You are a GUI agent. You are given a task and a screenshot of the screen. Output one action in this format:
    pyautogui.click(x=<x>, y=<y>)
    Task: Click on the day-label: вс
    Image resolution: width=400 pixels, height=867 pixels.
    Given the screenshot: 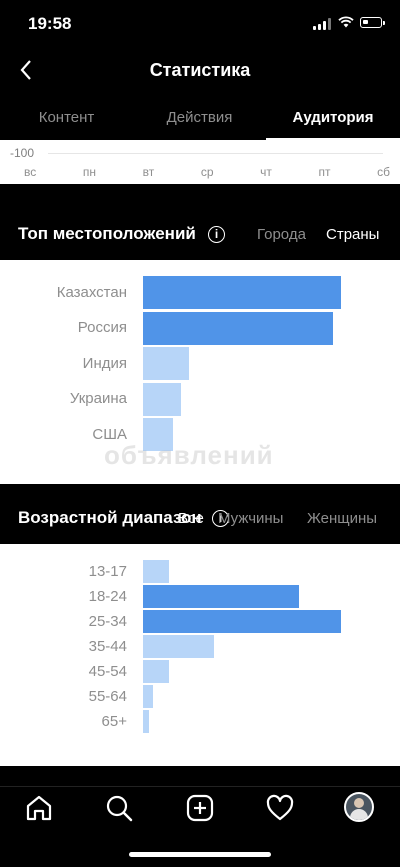 What is the action you would take?
    pyautogui.click(x=30, y=172)
    